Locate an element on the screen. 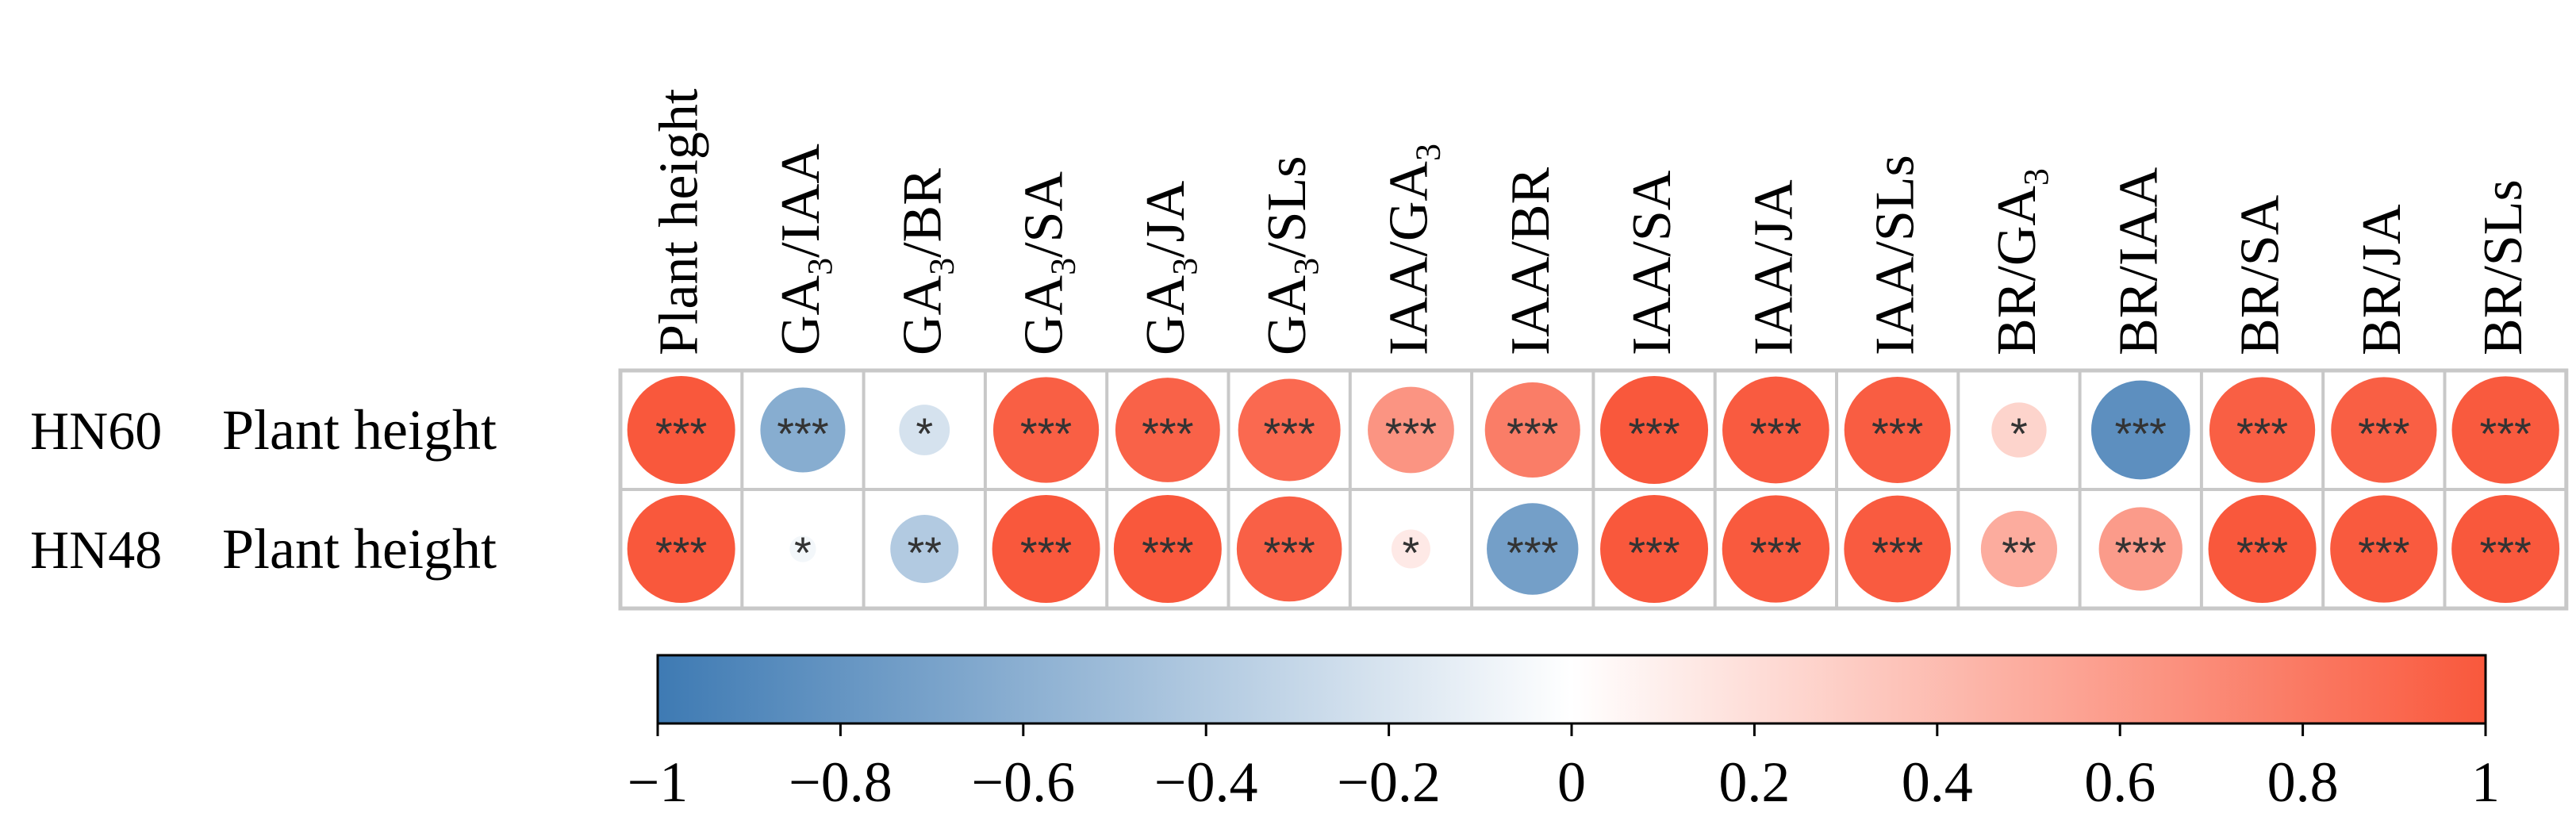  colorbar-tick-label: −0.2 is located at coordinates (1389, 782).